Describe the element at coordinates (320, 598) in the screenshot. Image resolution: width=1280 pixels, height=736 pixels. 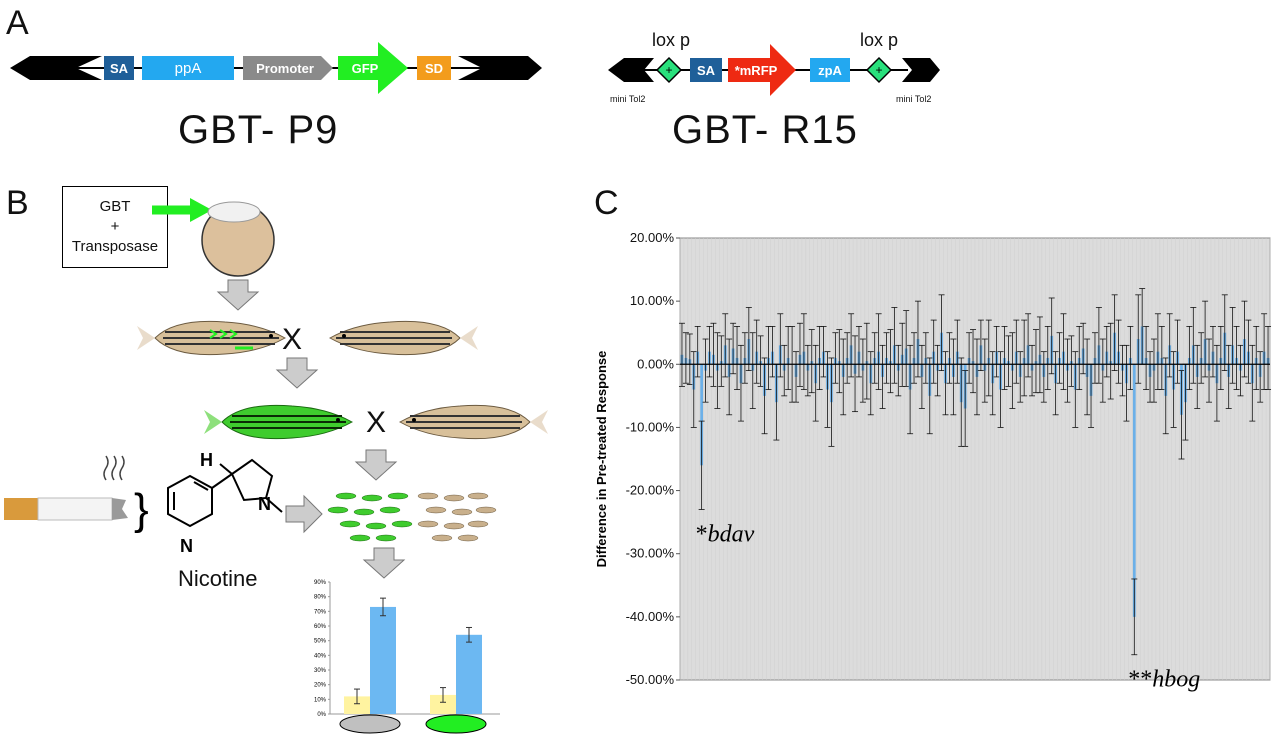
I see `inset-y-tick: 80%` at that location.